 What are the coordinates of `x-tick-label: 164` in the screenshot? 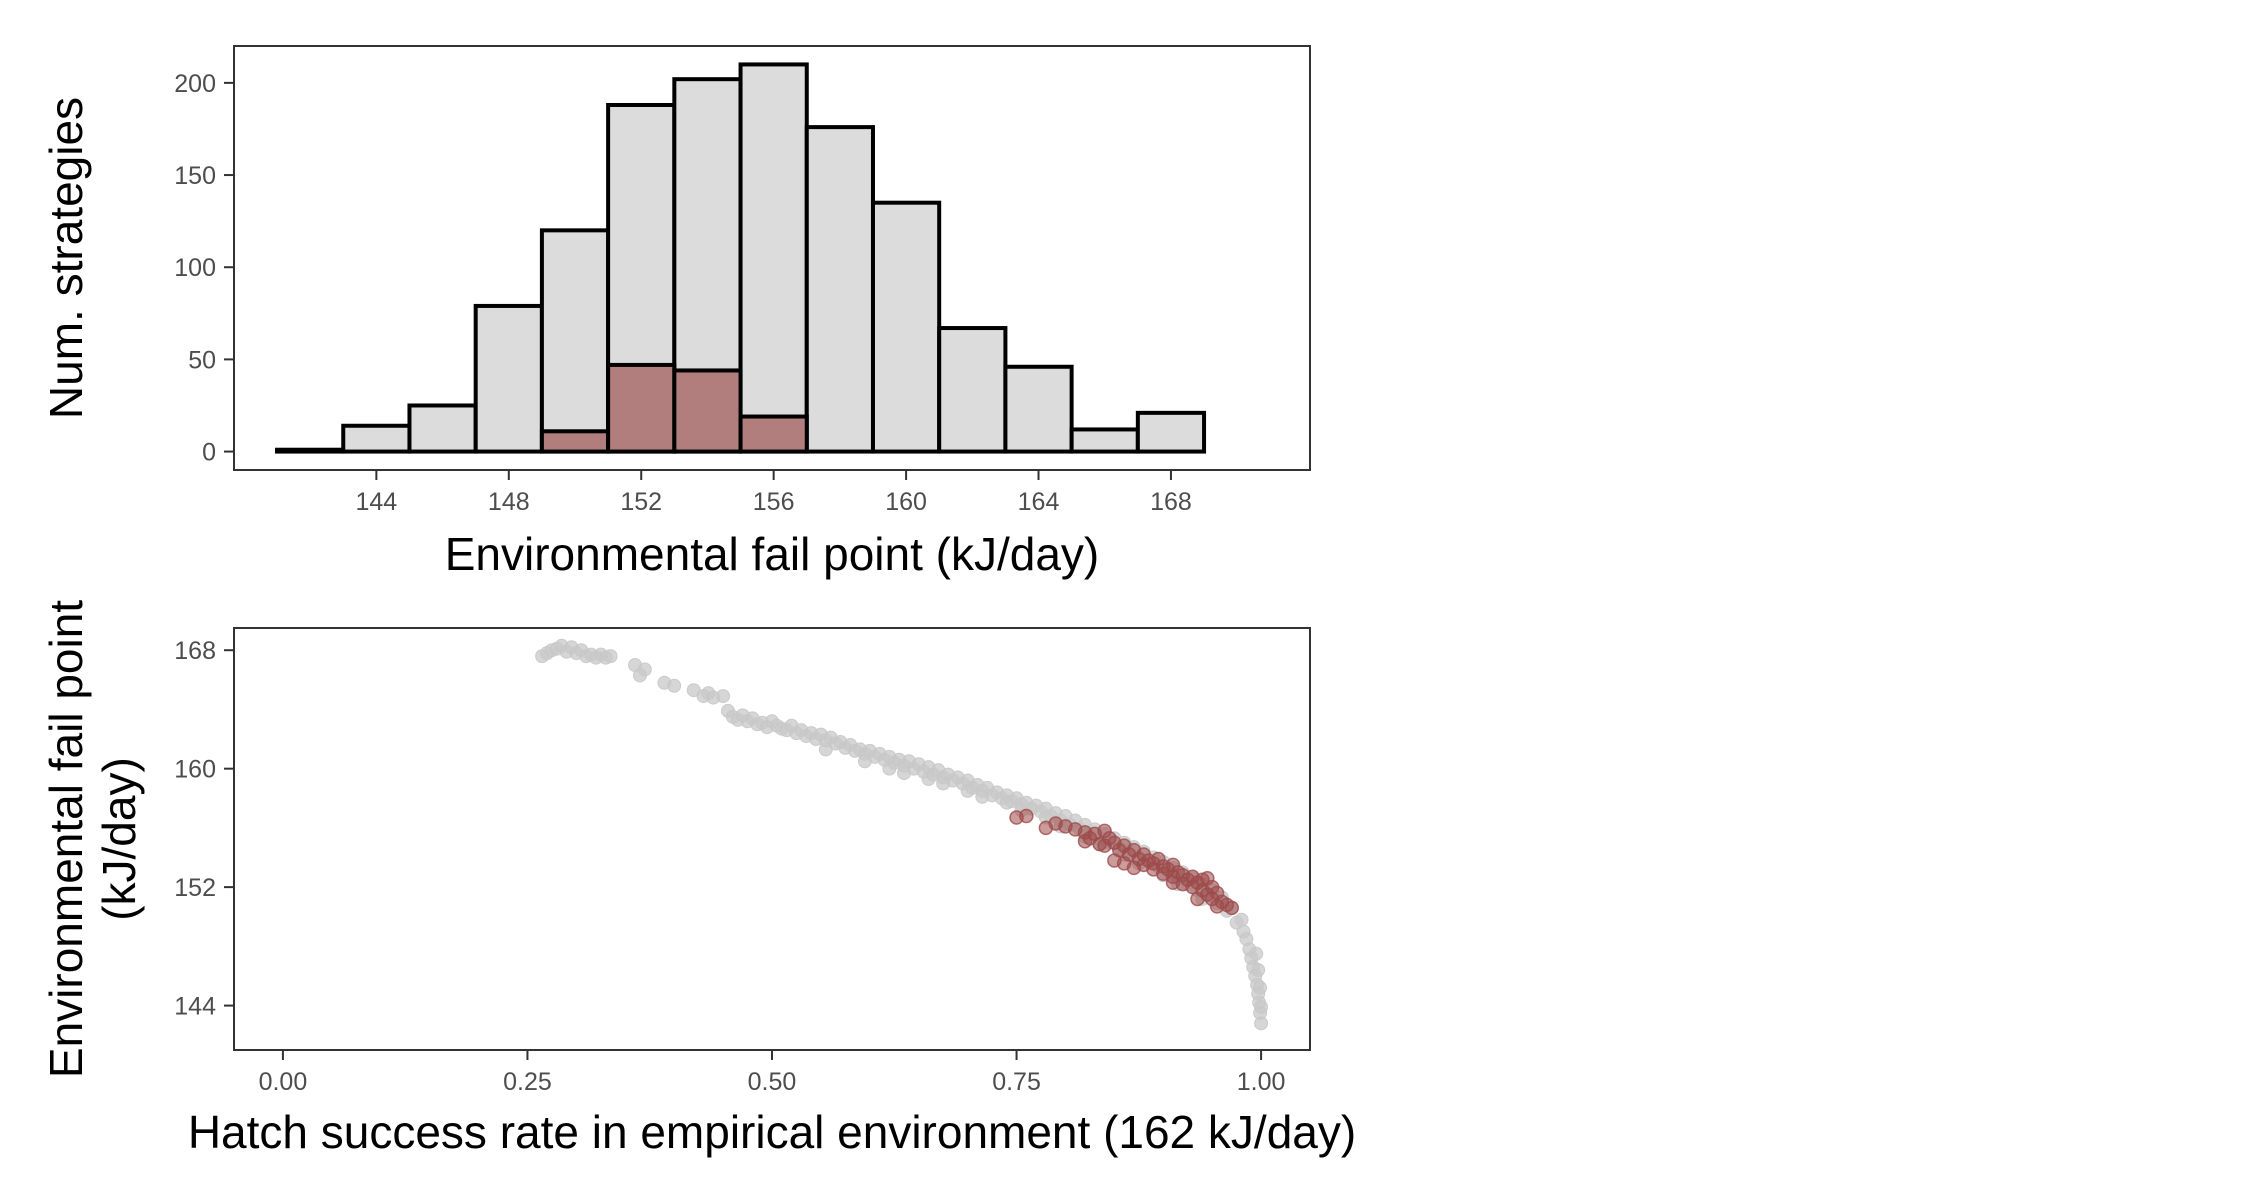 It's located at (1039, 502).